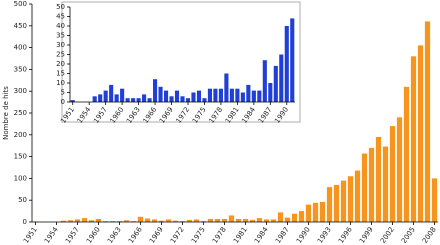 The width and height of the screenshot is (440, 245). I want to click on x-tick-label: 1987, so click(282, 235).